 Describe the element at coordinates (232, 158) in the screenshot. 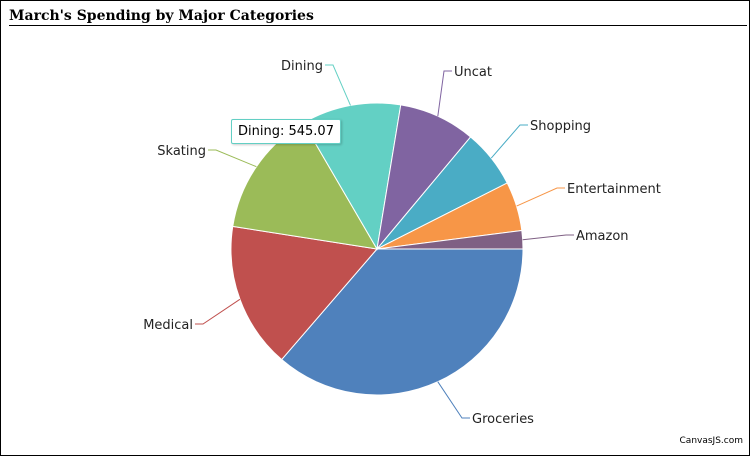

I see `connector-skating` at that location.